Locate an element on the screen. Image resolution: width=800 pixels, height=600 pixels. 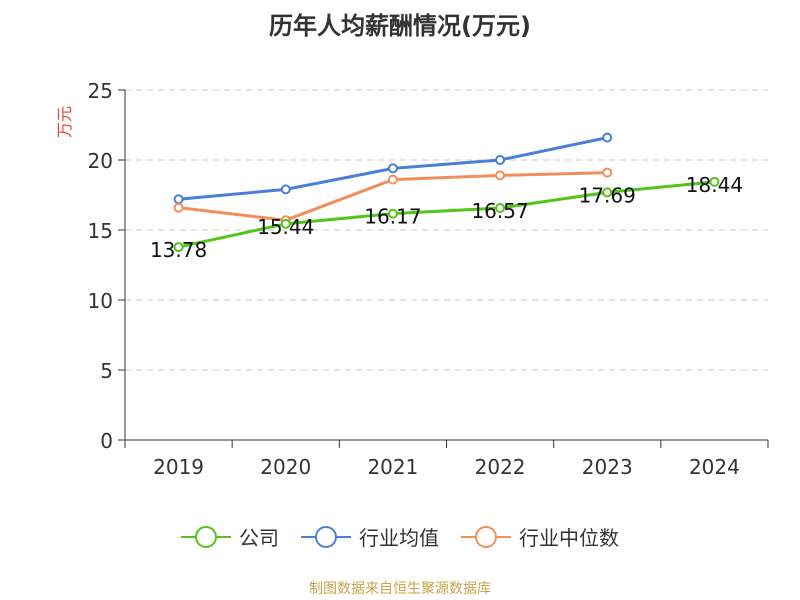
legend-item-industry-average: 行业均值 is located at coordinates (370, 536).